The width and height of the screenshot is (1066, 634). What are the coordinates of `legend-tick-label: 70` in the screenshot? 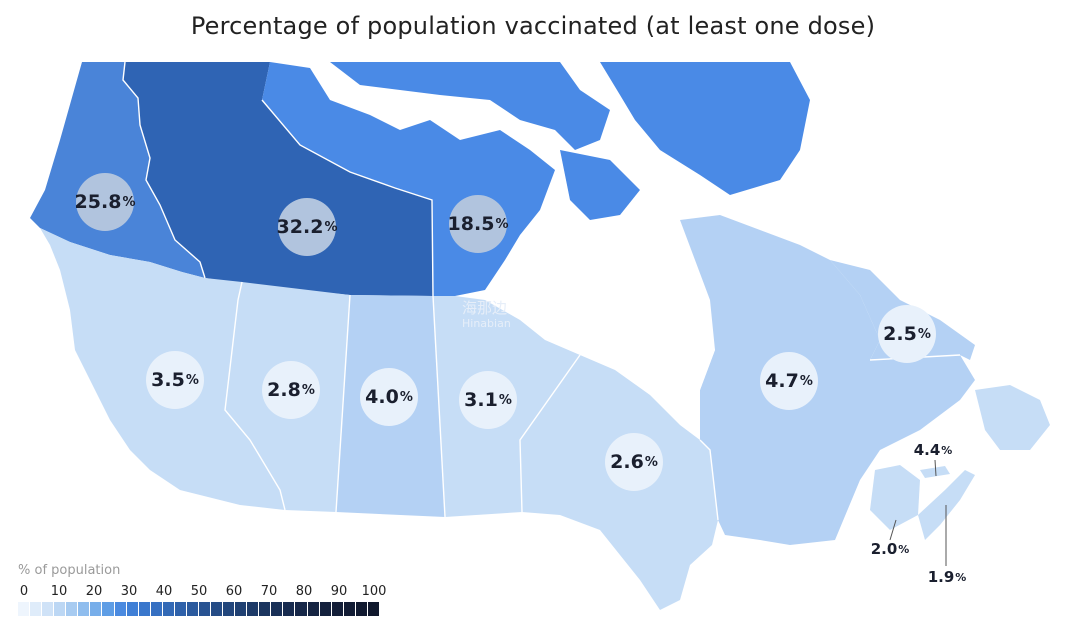 It's located at (269, 591).